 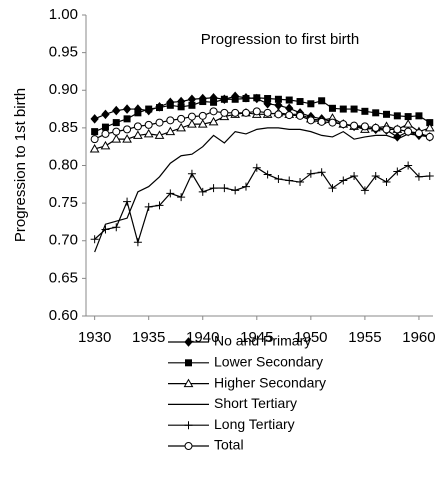 I want to click on x-tick-label: 1950, so click(x=310, y=337).